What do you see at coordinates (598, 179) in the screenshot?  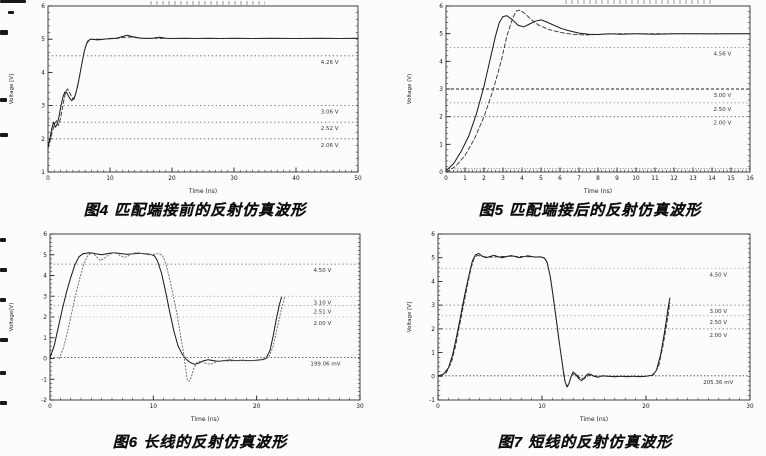 I see `svg-text: 8` at bounding box center [598, 179].